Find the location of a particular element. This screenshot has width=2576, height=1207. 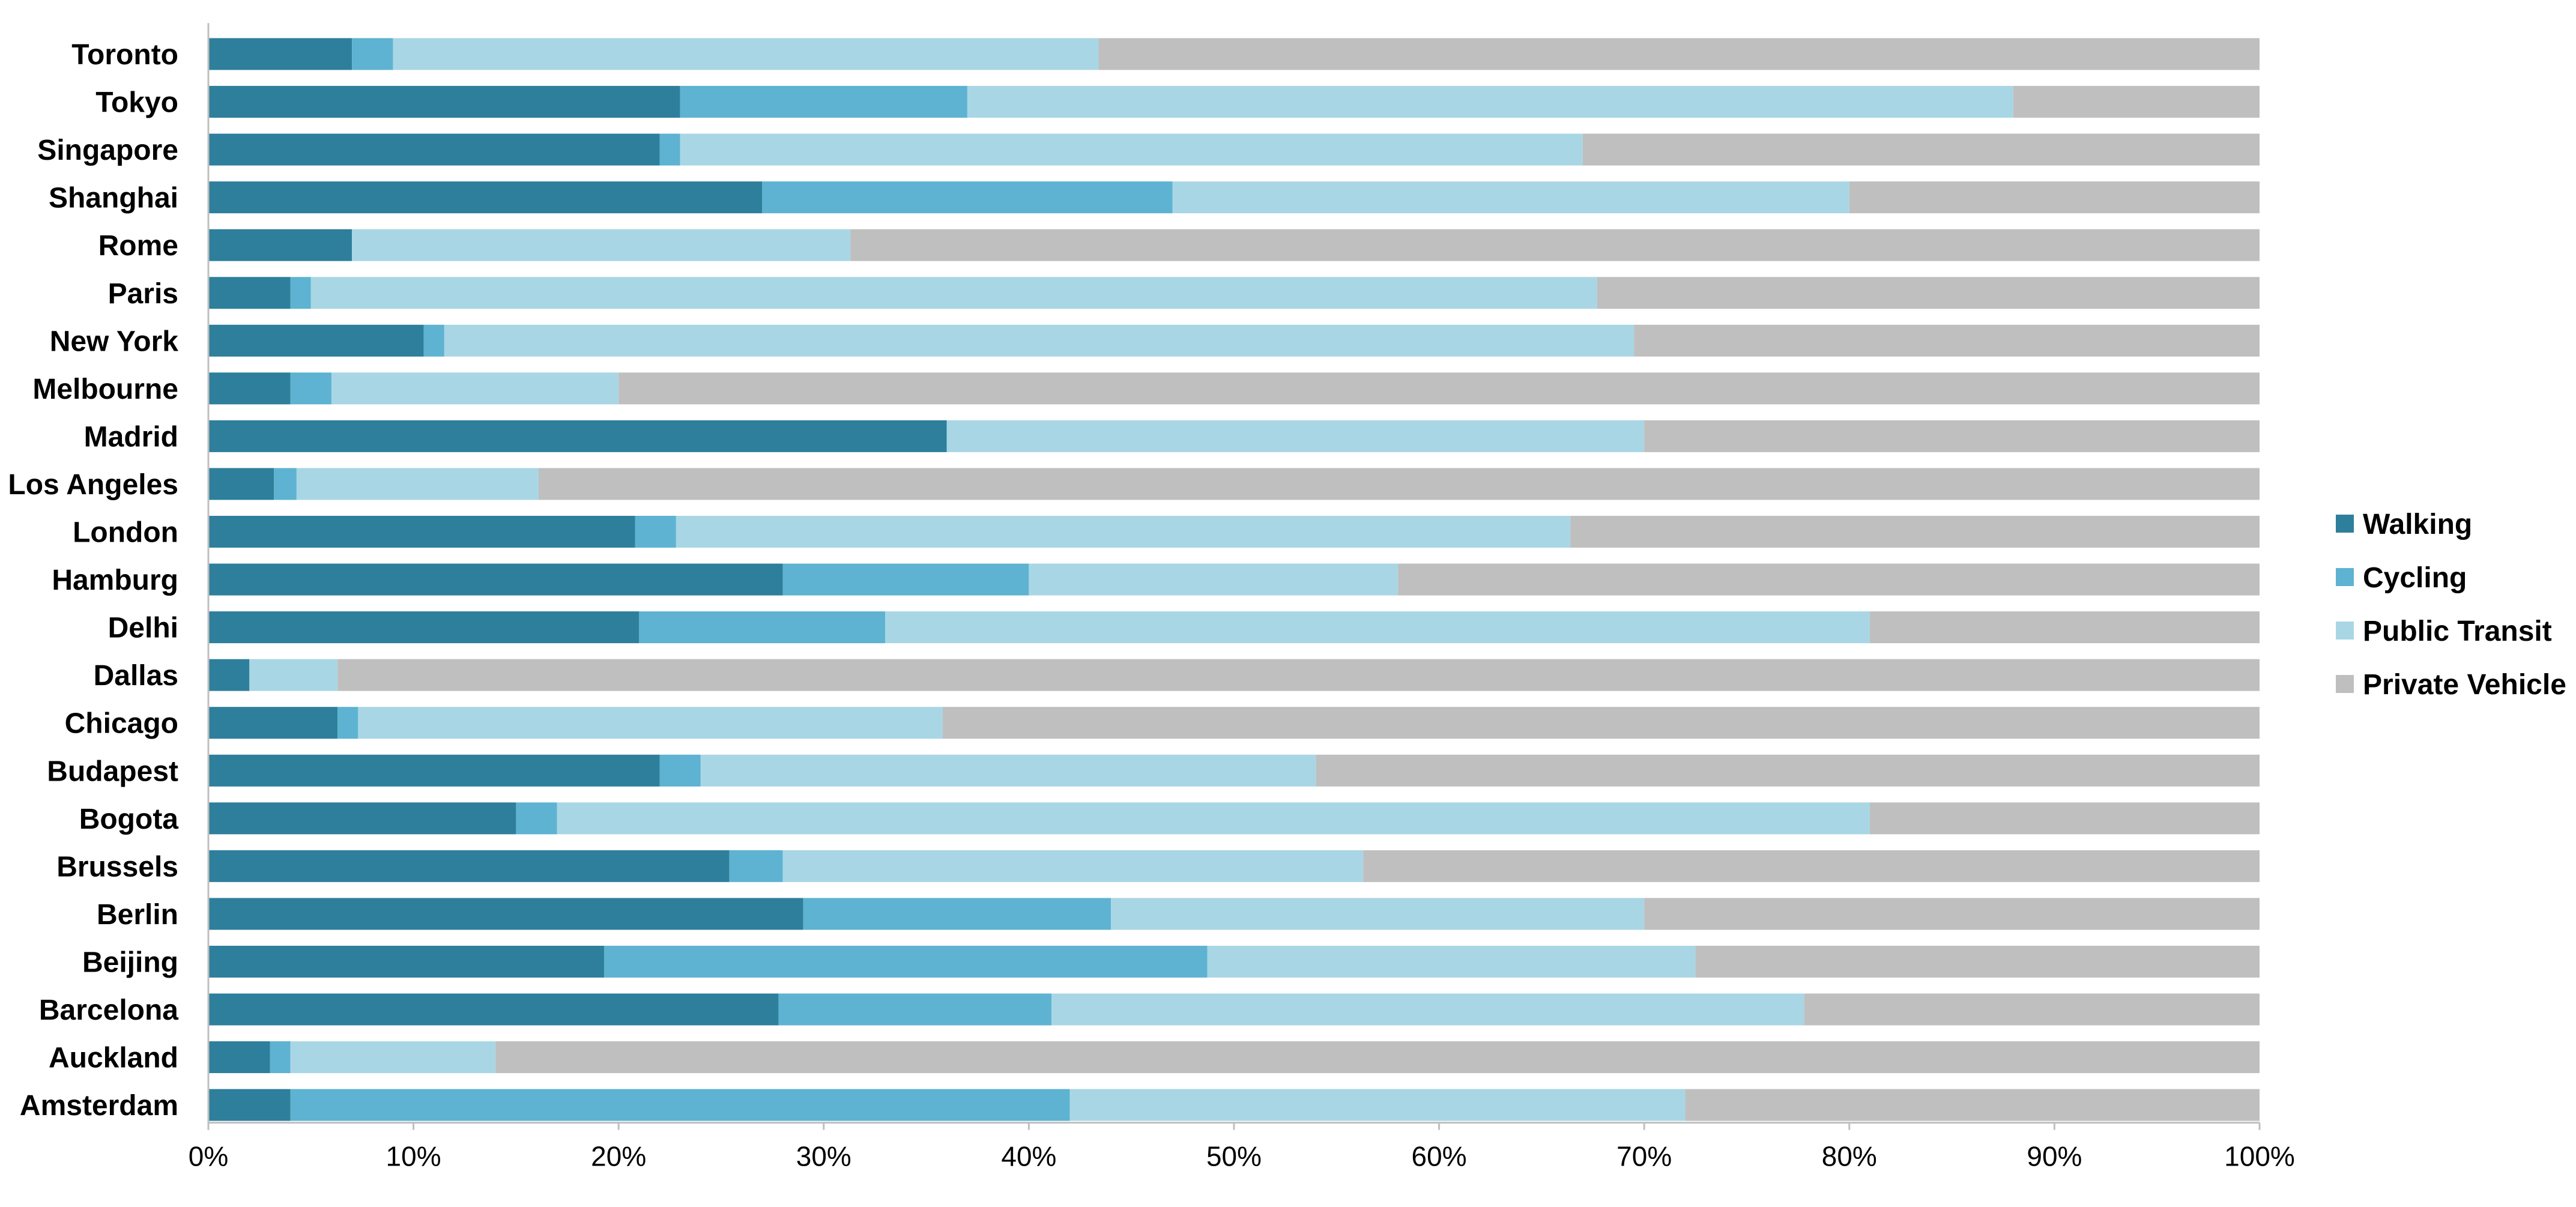

bar-bogota-public-transit is located at coordinates (1213, 818).